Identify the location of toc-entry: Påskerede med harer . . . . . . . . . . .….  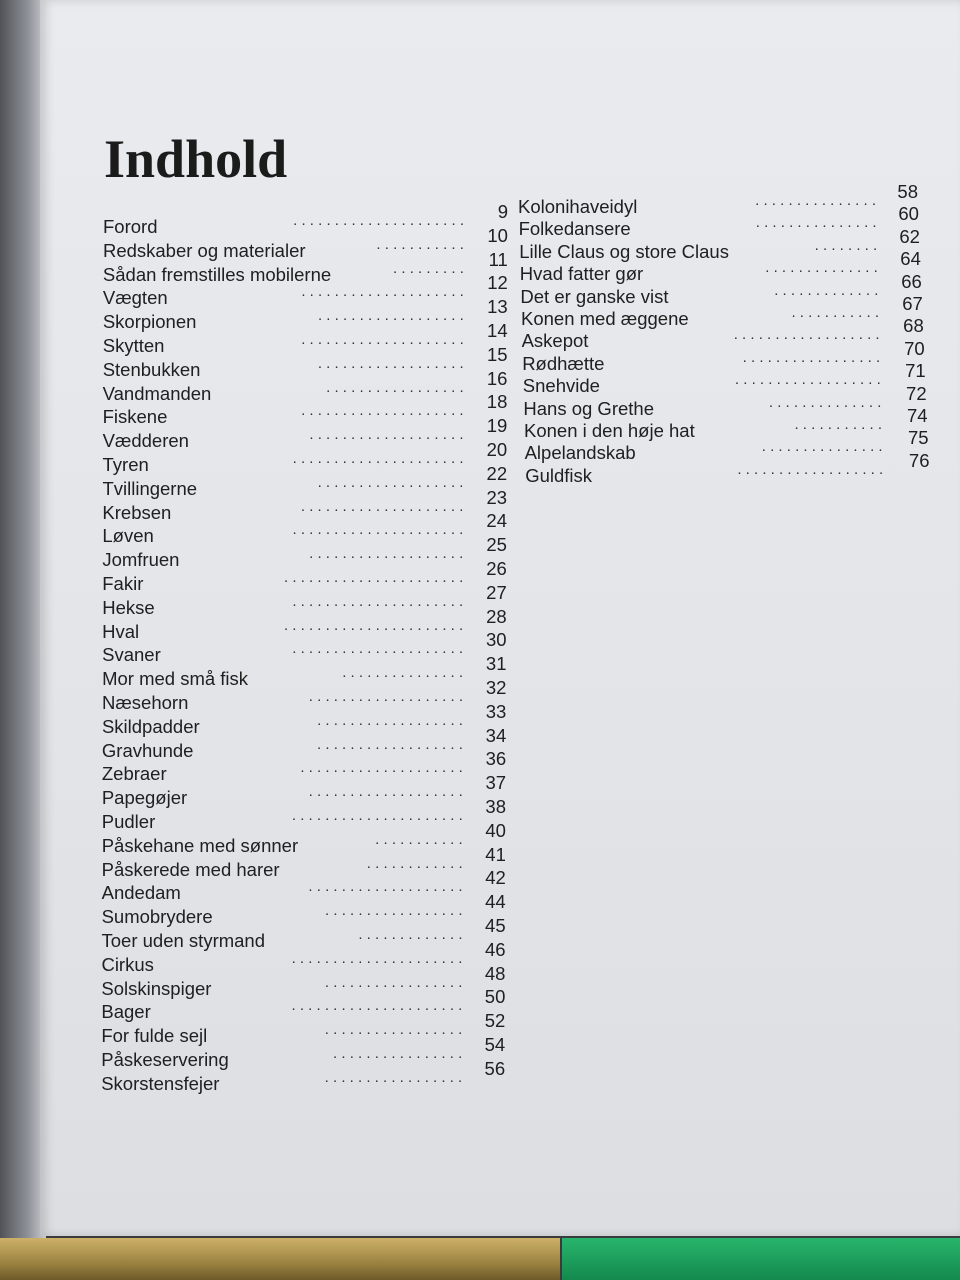
(304, 863).